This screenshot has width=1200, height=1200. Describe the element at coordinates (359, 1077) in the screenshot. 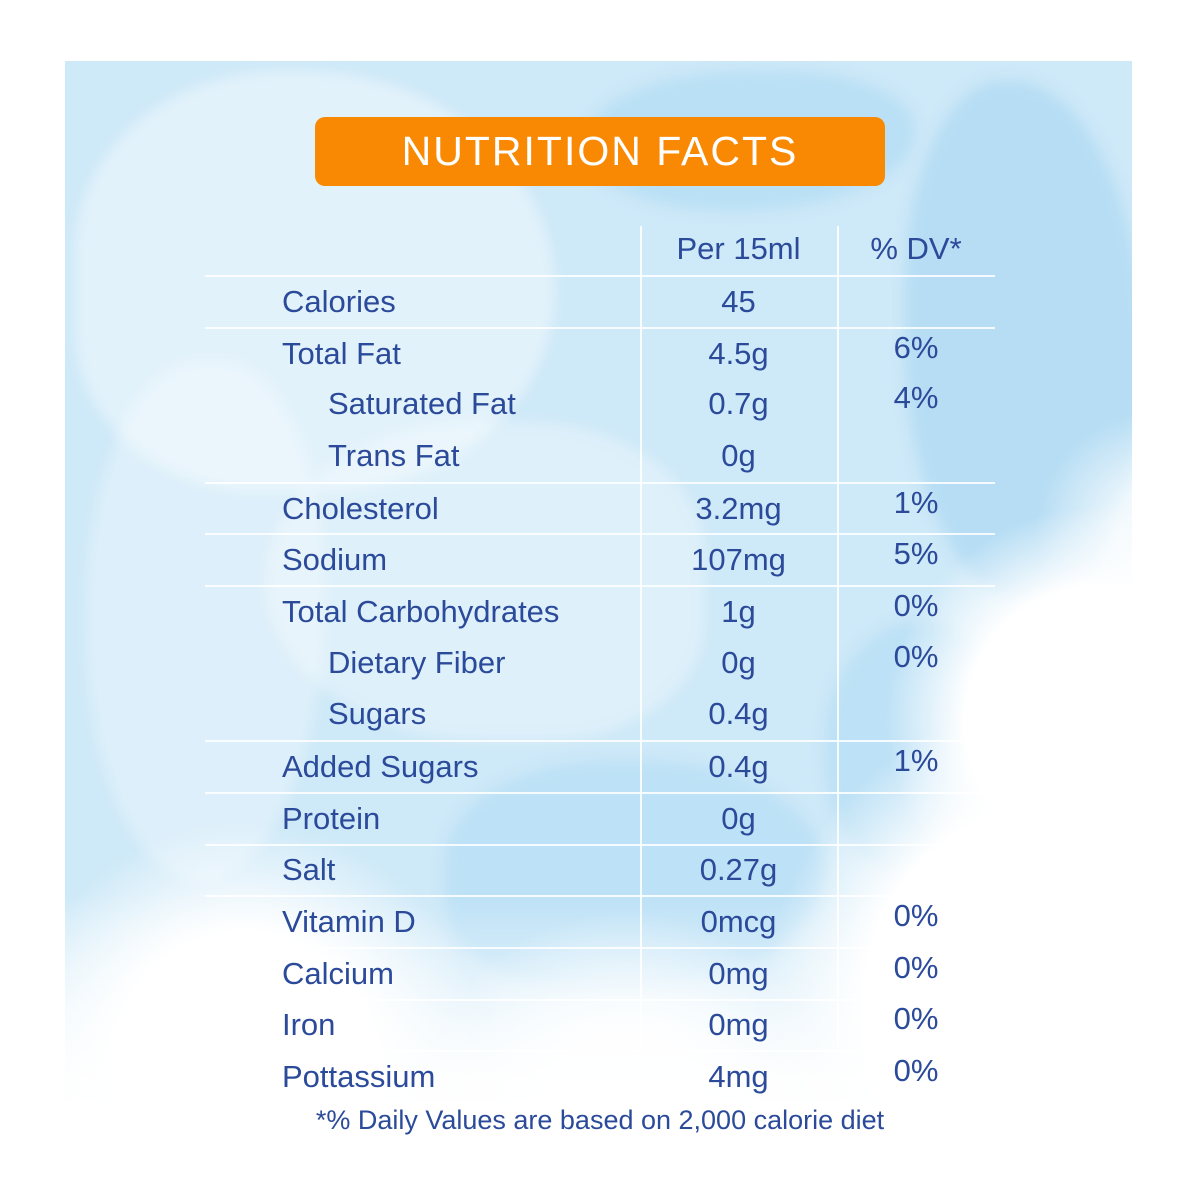

I see `row-label: Pottassium` at that location.